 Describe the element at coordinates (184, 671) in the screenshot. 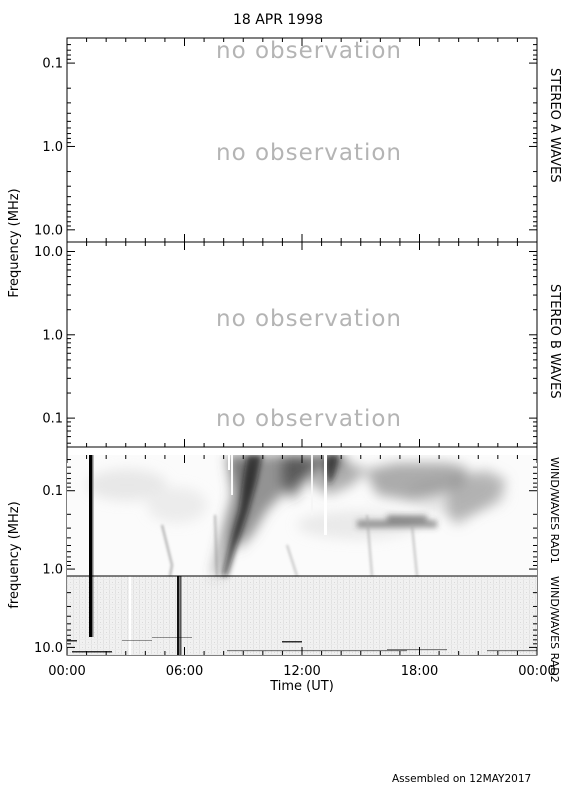

I see `x-tick-label: 06:00` at that location.